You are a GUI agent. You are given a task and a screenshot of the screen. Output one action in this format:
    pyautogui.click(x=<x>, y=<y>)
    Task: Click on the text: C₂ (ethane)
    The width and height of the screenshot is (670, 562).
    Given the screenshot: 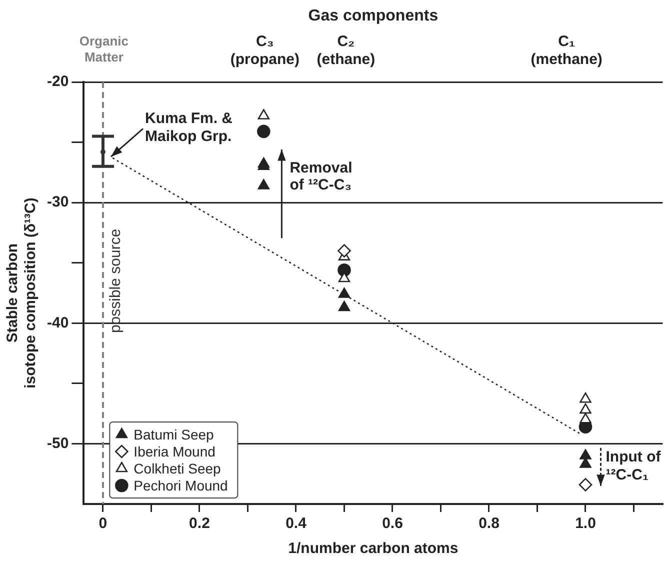 What is the action you would take?
    pyautogui.click(x=346, y=50)
    